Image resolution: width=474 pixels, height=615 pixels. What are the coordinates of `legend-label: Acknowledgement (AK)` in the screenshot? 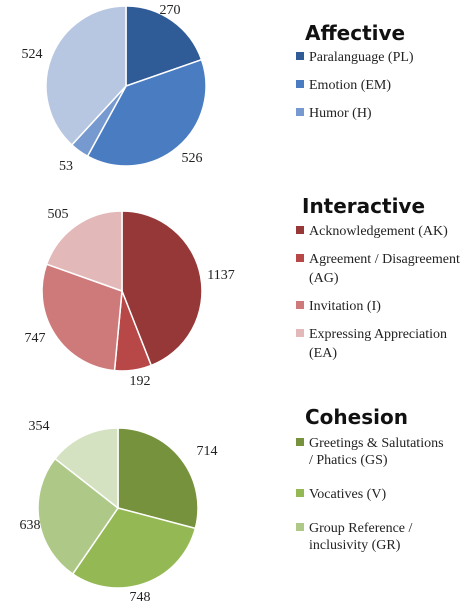 It's located at (378, 231).